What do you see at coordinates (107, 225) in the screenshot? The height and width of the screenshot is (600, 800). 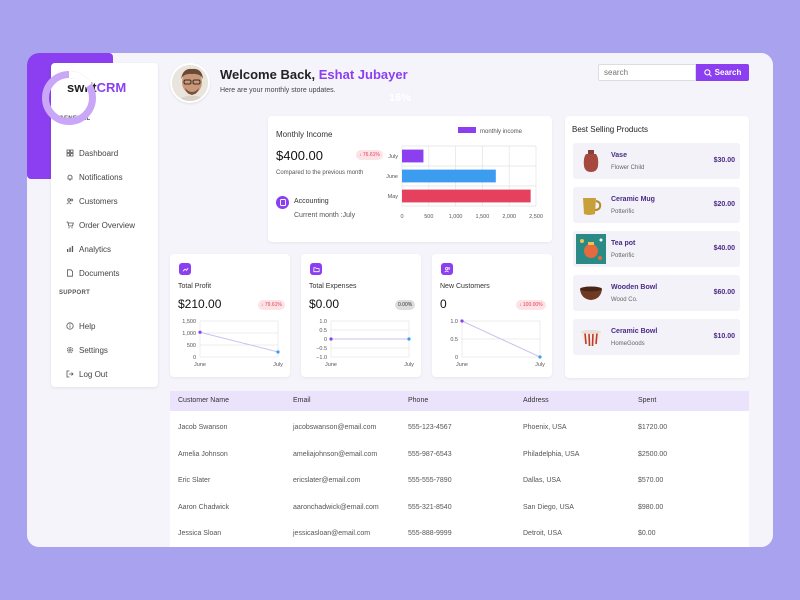 I see `sidebar-item-label: Order Overview` at bounding box center [107, 225].